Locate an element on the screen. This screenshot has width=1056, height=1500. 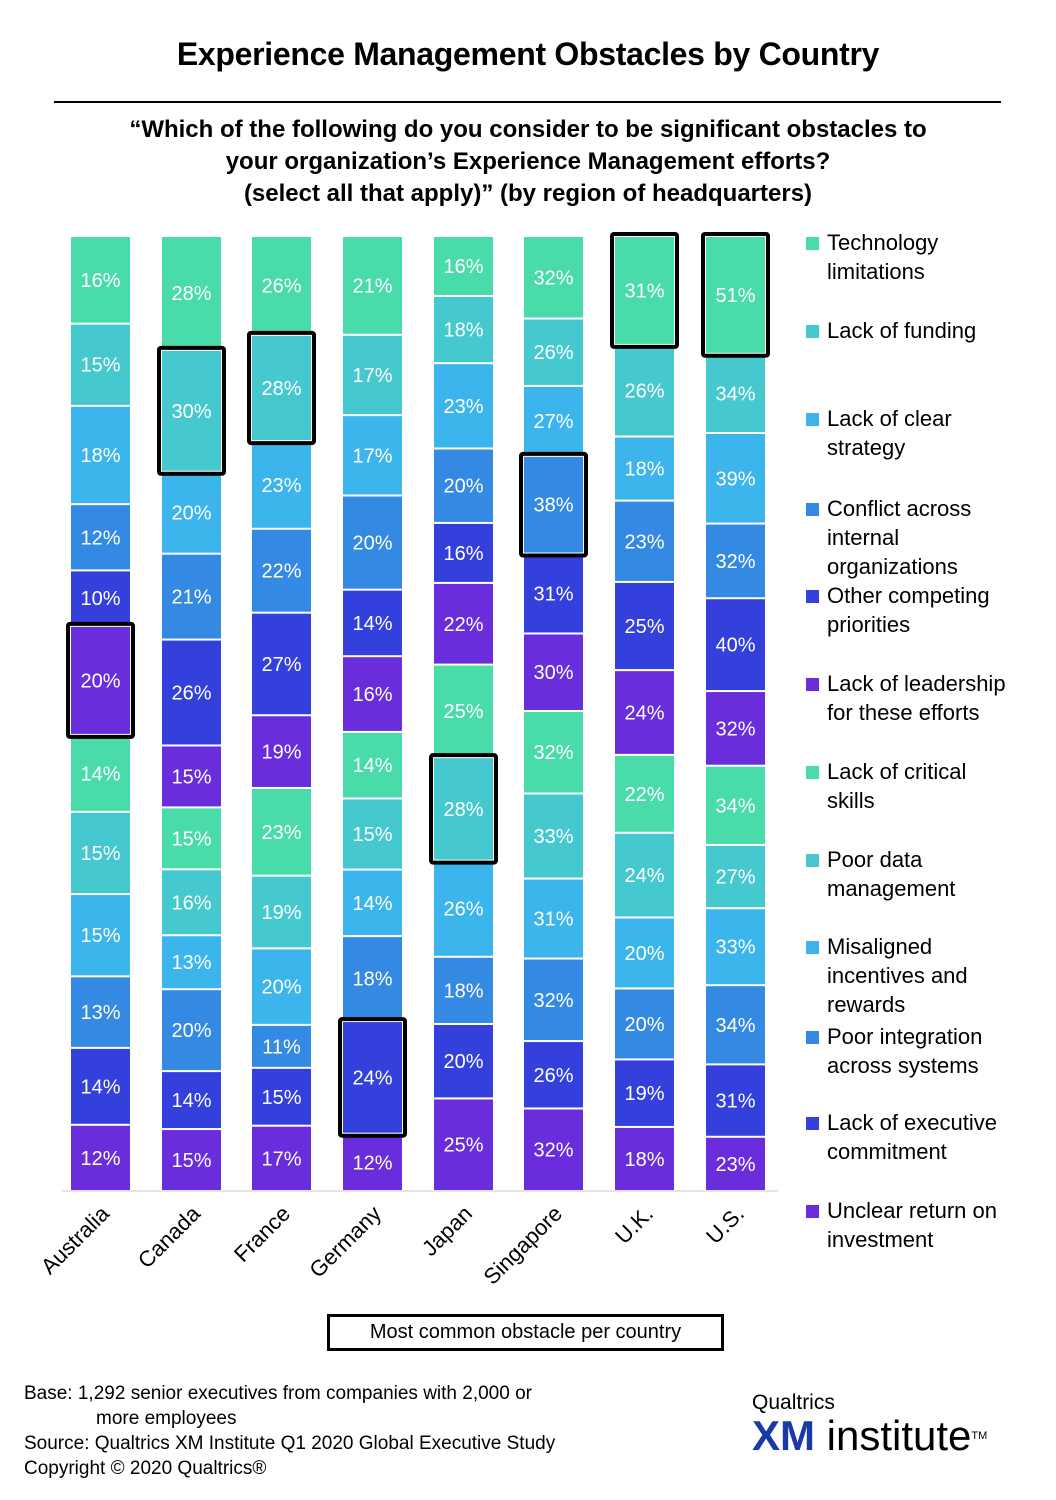
legend-label: Lack of executive commitment is located at coordinates (912, 1137).